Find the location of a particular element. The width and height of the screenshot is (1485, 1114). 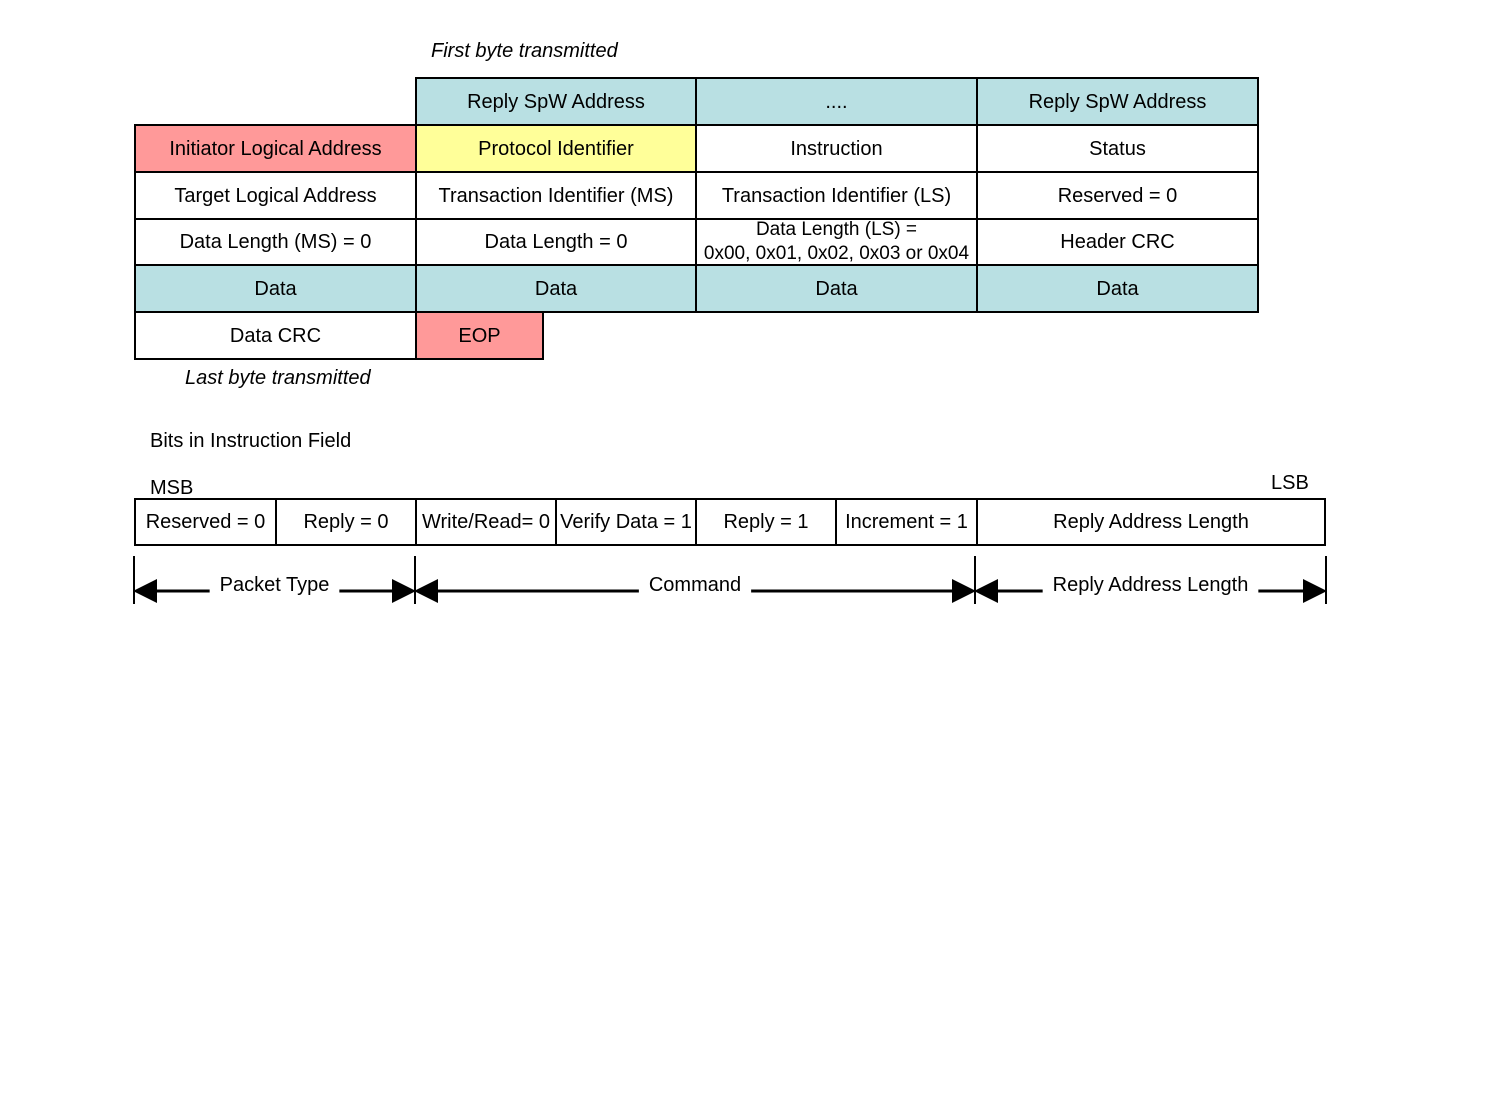

group-label: Reply Address Length is located at coordinates (1150, 585).